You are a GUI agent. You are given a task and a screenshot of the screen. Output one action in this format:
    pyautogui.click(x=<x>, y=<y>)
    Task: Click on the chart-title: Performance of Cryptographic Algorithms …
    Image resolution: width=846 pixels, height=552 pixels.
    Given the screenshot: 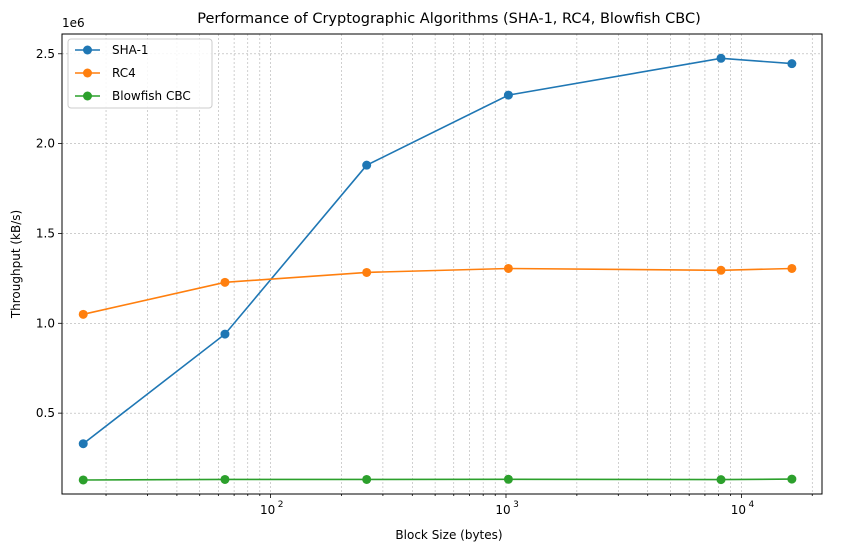 What is the action you would take?
    pyautogui.click(x=449, y=19)
    